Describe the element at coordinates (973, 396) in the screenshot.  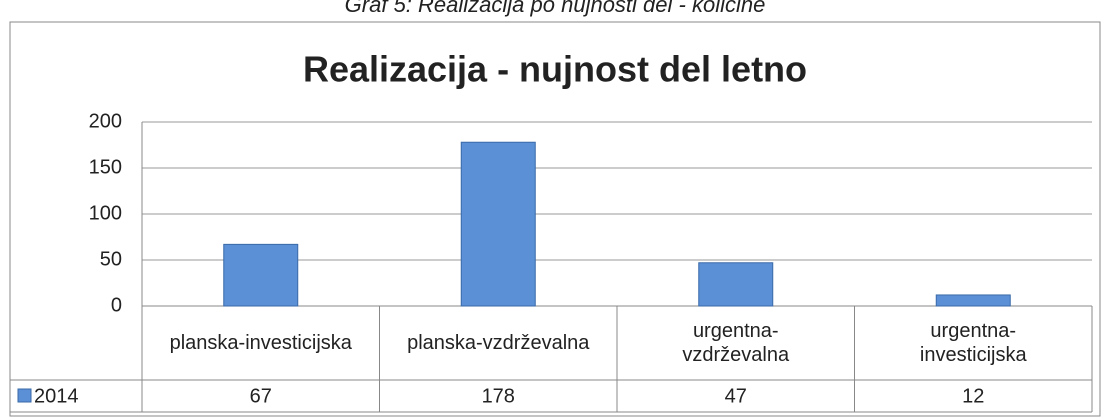
I see `table-value: 12` at that location.